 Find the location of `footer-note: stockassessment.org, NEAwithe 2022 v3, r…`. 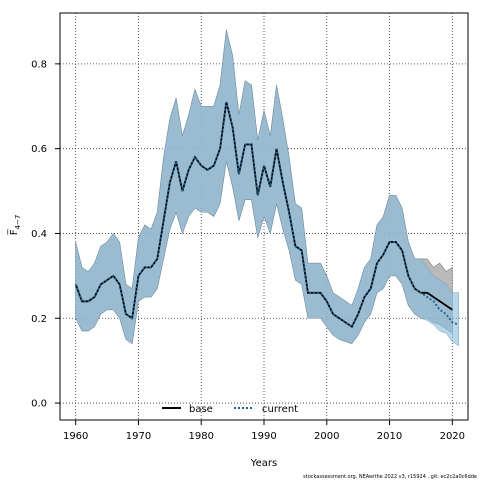

footer-note: stockassessment.org, NEAwithe 2022 v3, r… is located at coordinates (390, 477).